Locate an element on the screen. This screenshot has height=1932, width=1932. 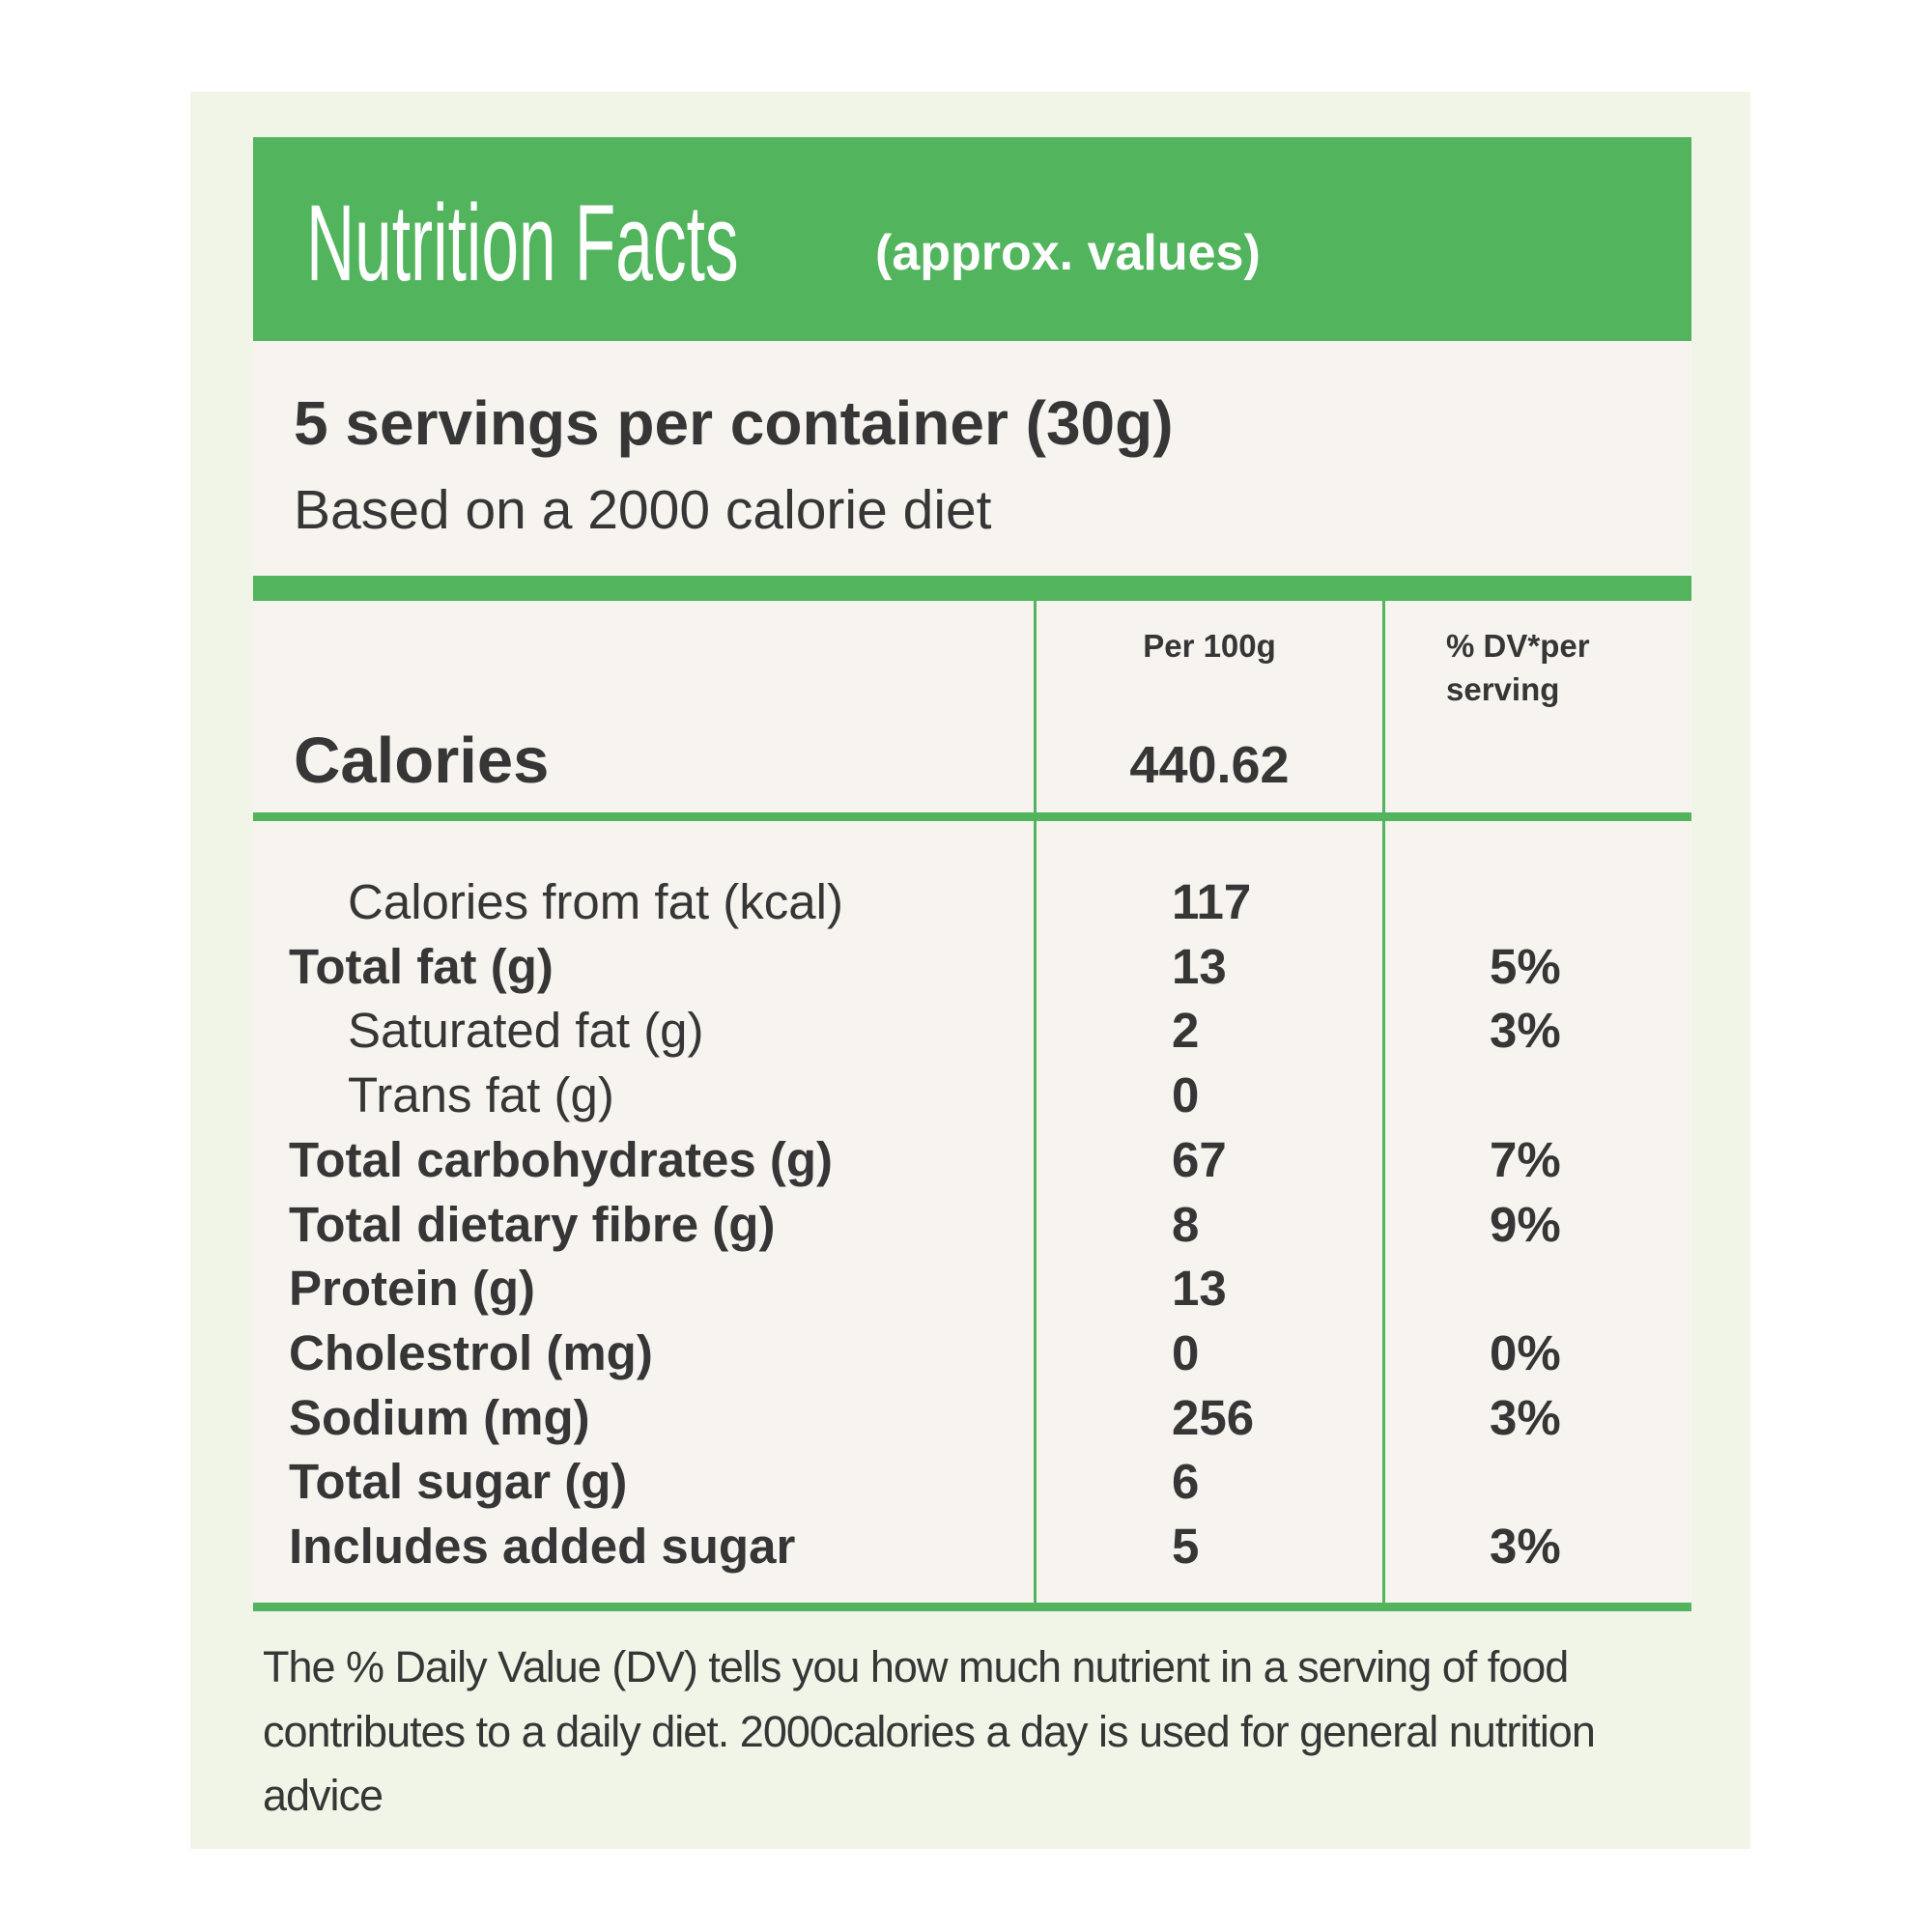
nutrient-label: Total fat (g) is located at coordinates (421, 966).